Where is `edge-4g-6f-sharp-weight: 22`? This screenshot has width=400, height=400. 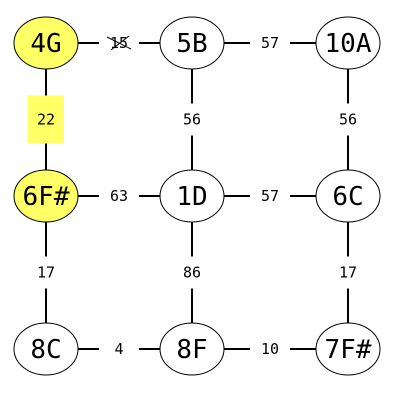
edge-4g-6f-sharp-weight: 22 is located at coordinates (46, 120).